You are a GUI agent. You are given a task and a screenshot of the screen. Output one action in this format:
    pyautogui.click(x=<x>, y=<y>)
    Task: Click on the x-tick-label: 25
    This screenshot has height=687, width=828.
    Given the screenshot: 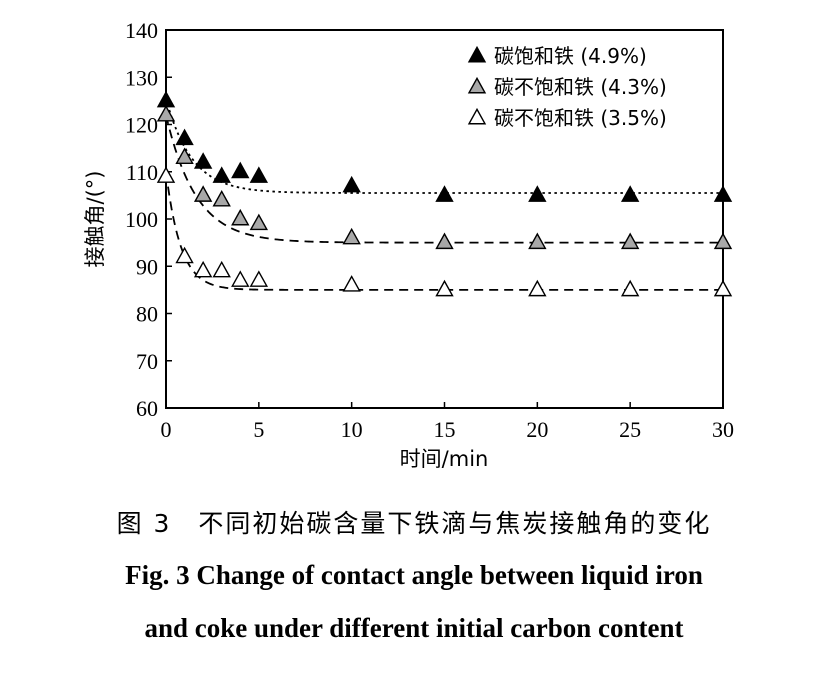 What is the action you would take?
    pyautogui.click(x=630, y=429)
    